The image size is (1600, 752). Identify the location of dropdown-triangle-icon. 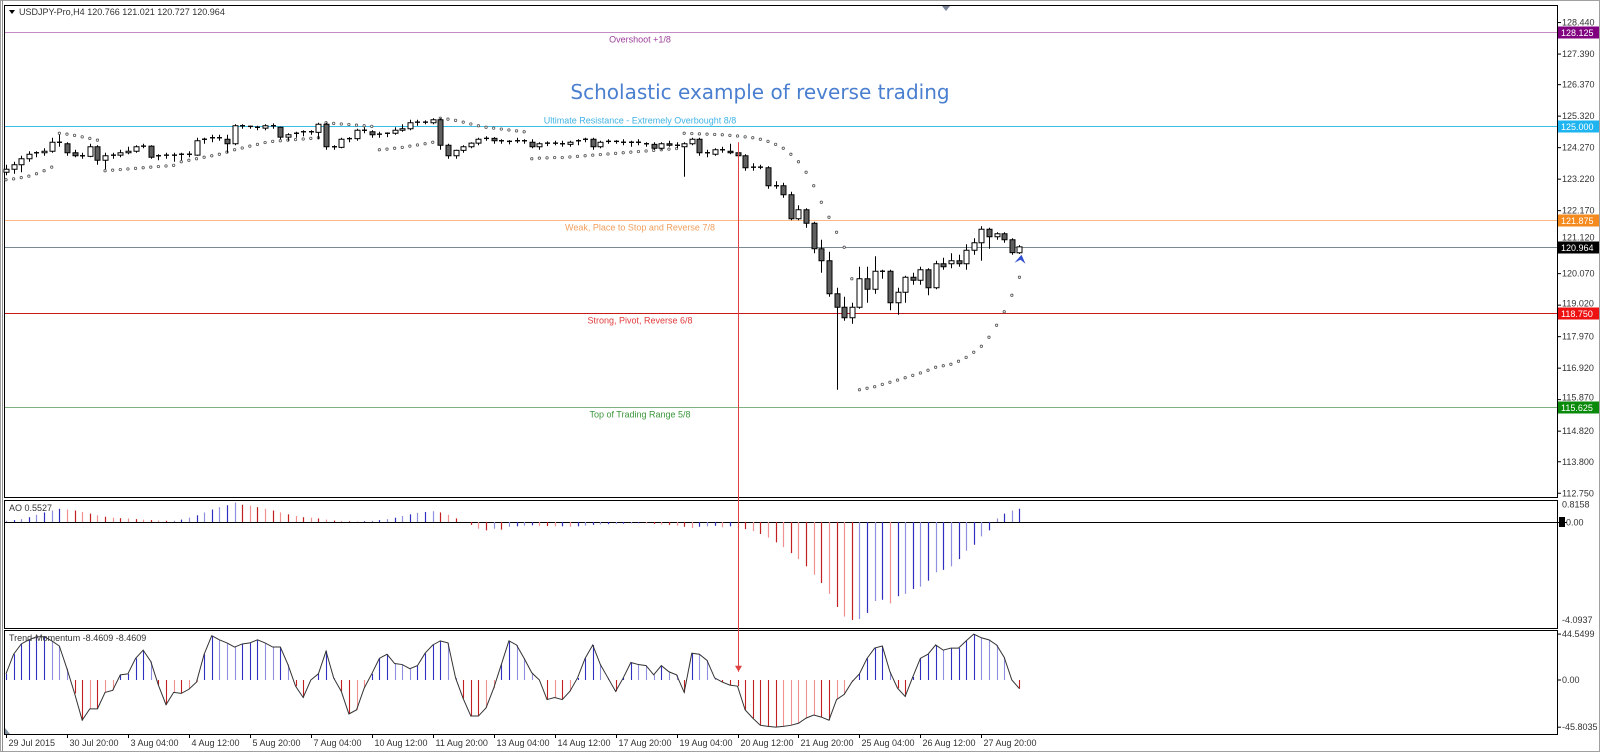
(12, 12).